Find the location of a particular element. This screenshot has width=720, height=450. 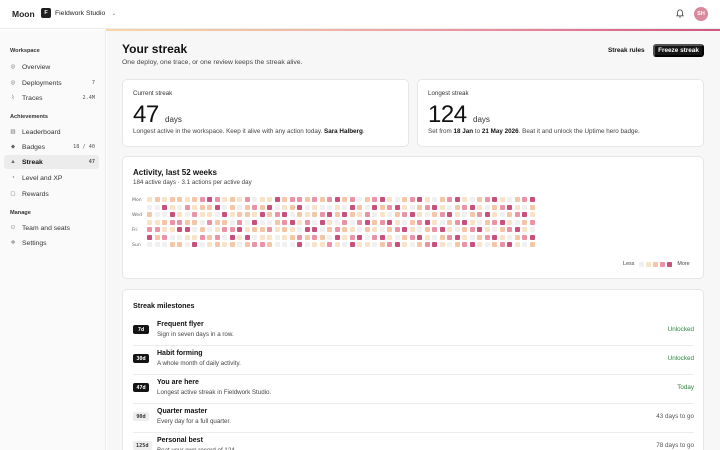

milestone-status: Today is located at coordinates (685, 387).